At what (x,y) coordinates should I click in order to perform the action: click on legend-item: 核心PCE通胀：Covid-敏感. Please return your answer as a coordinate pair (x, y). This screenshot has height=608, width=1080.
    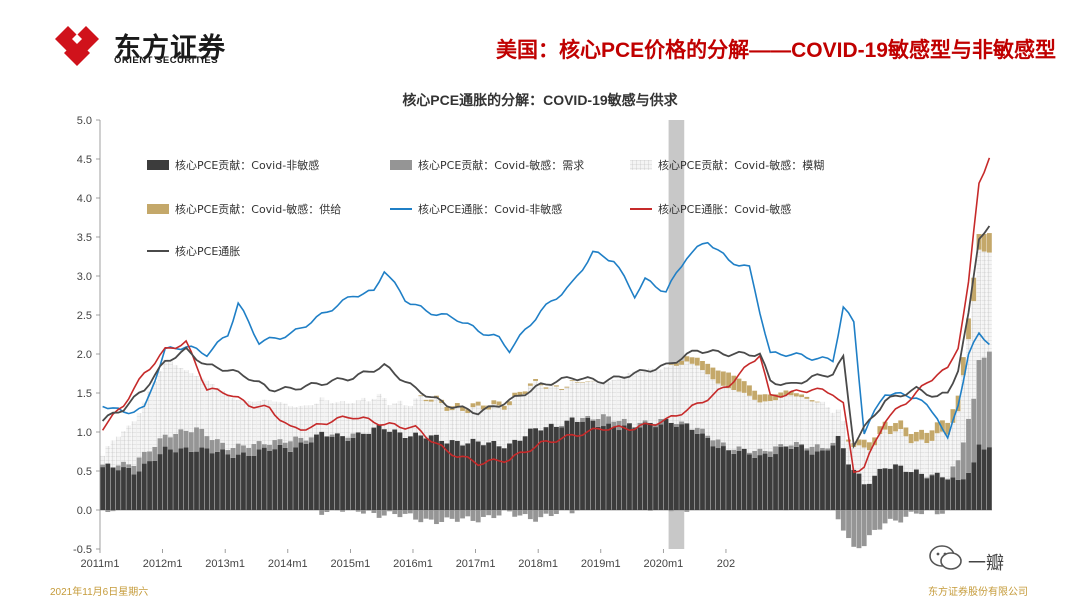
    Looking at the image, I should click on (710, 209).